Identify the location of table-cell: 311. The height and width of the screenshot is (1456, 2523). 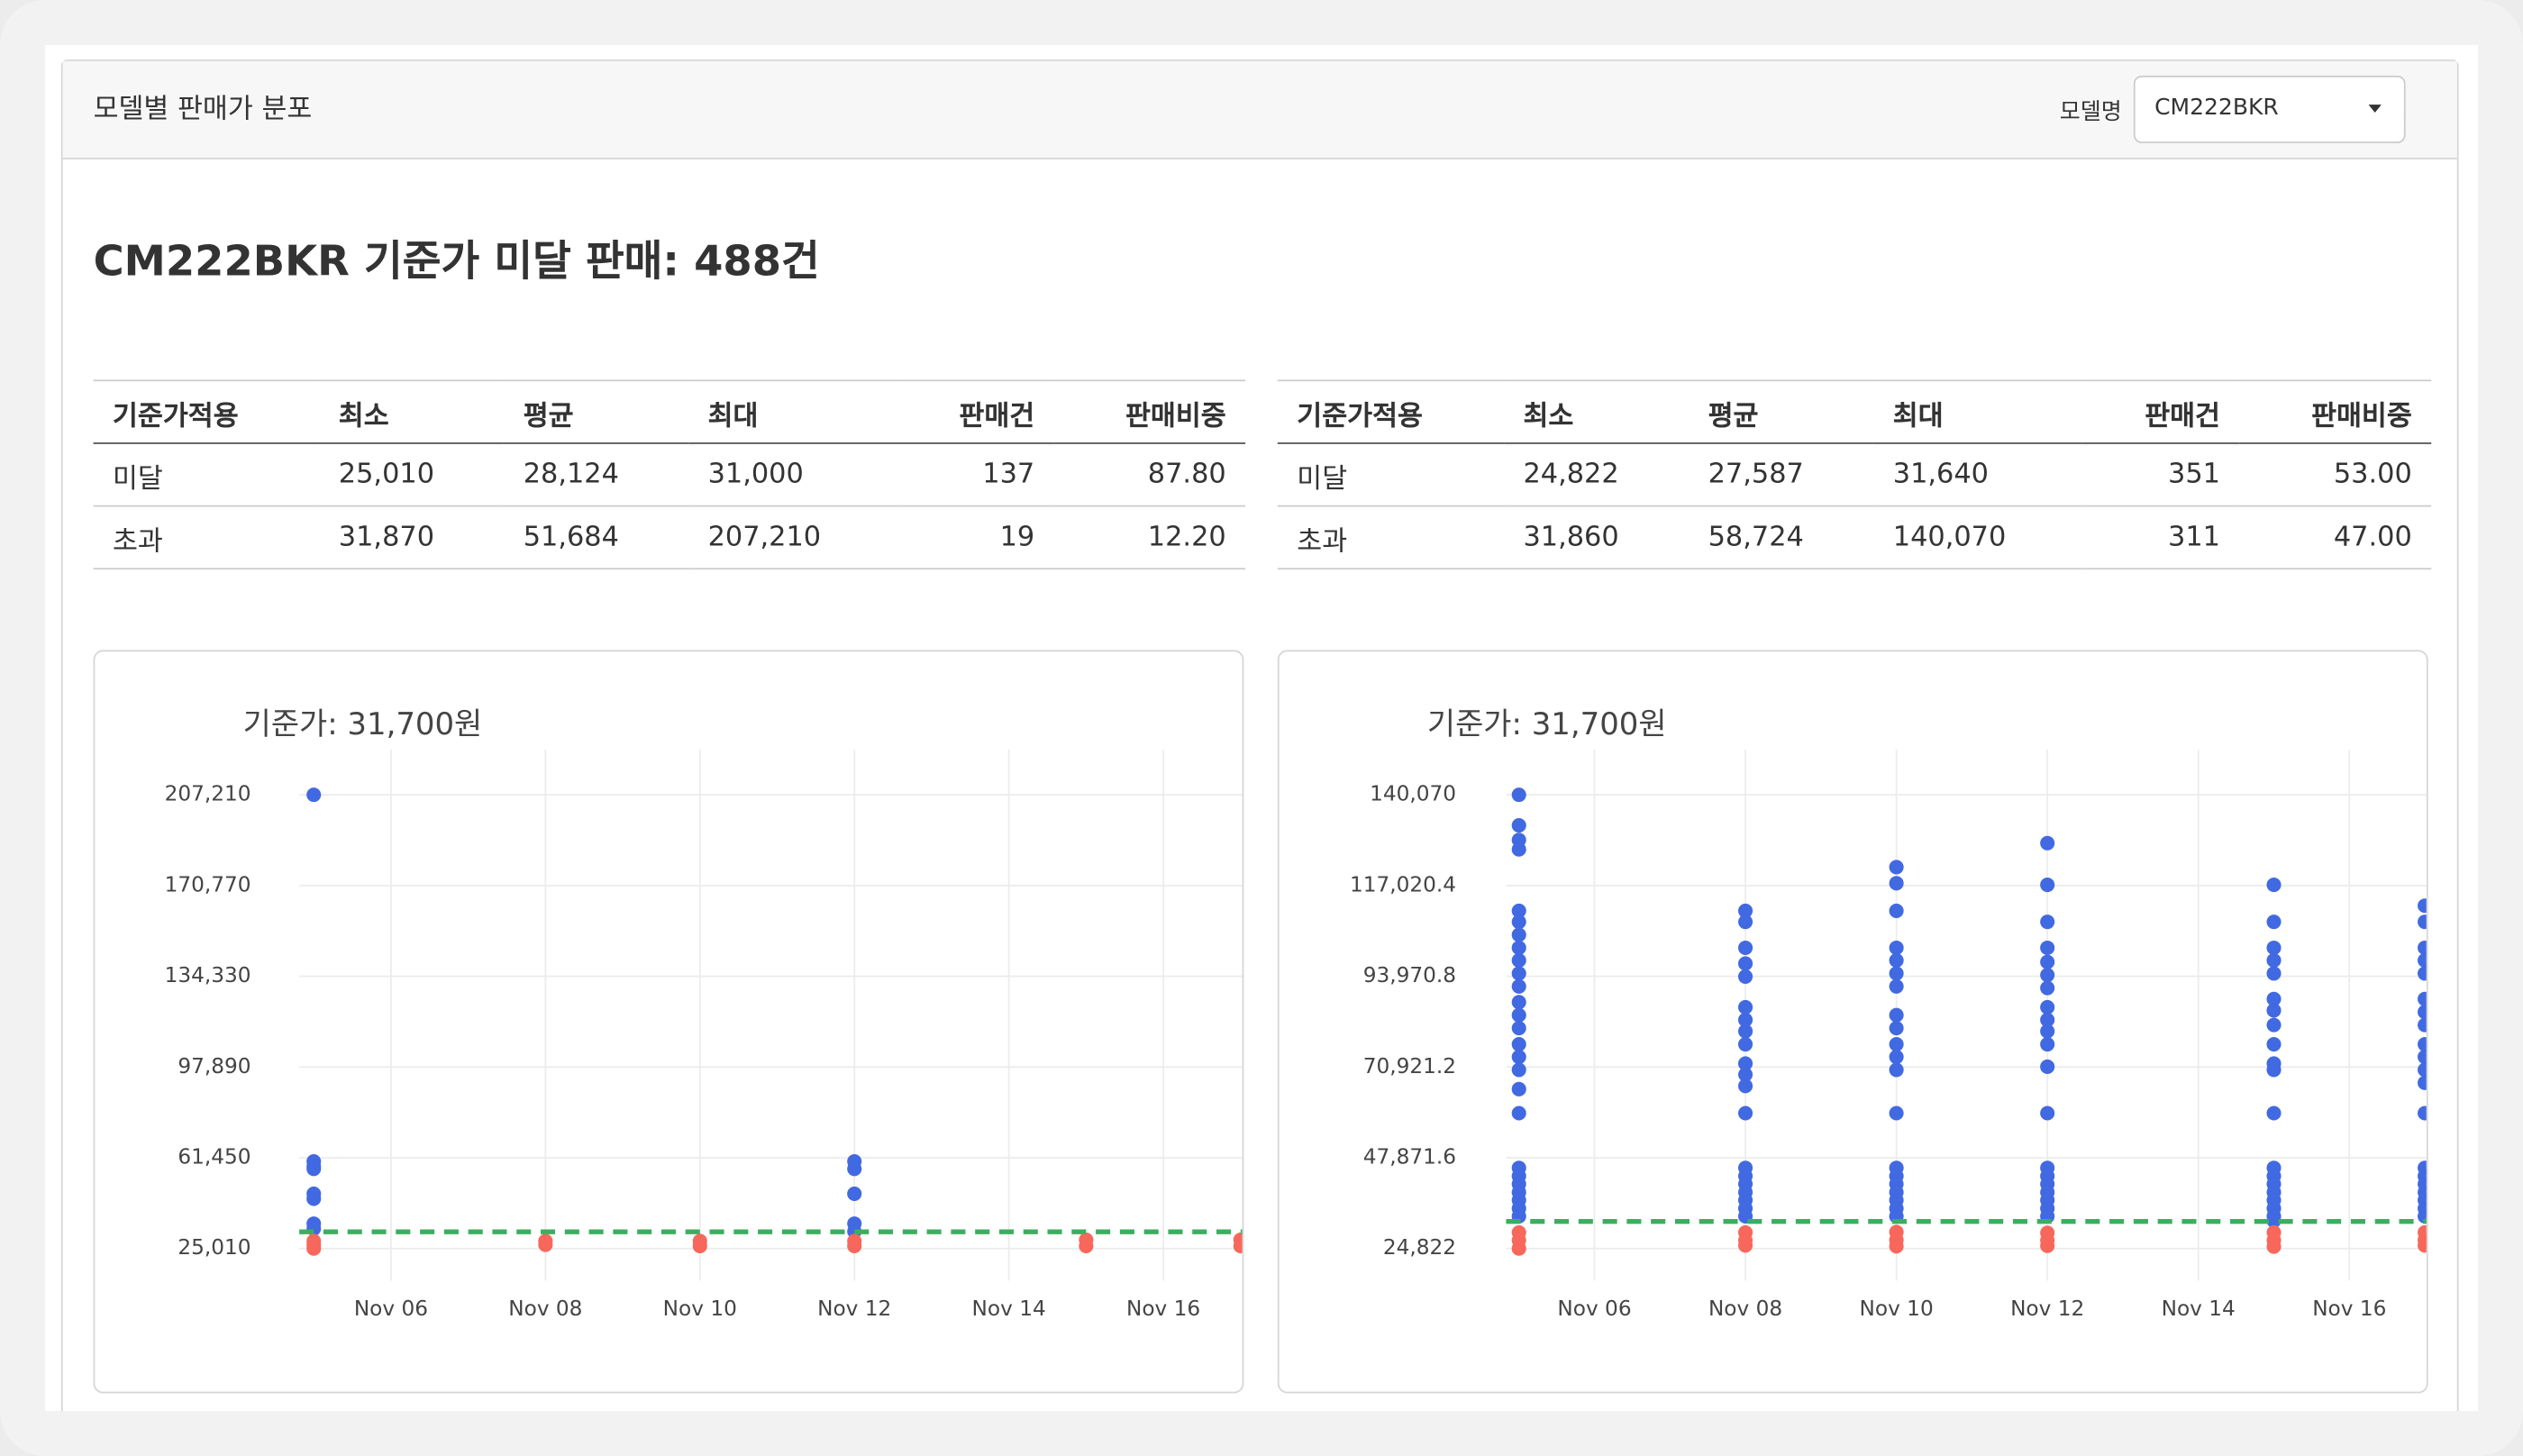
(2161, 538).